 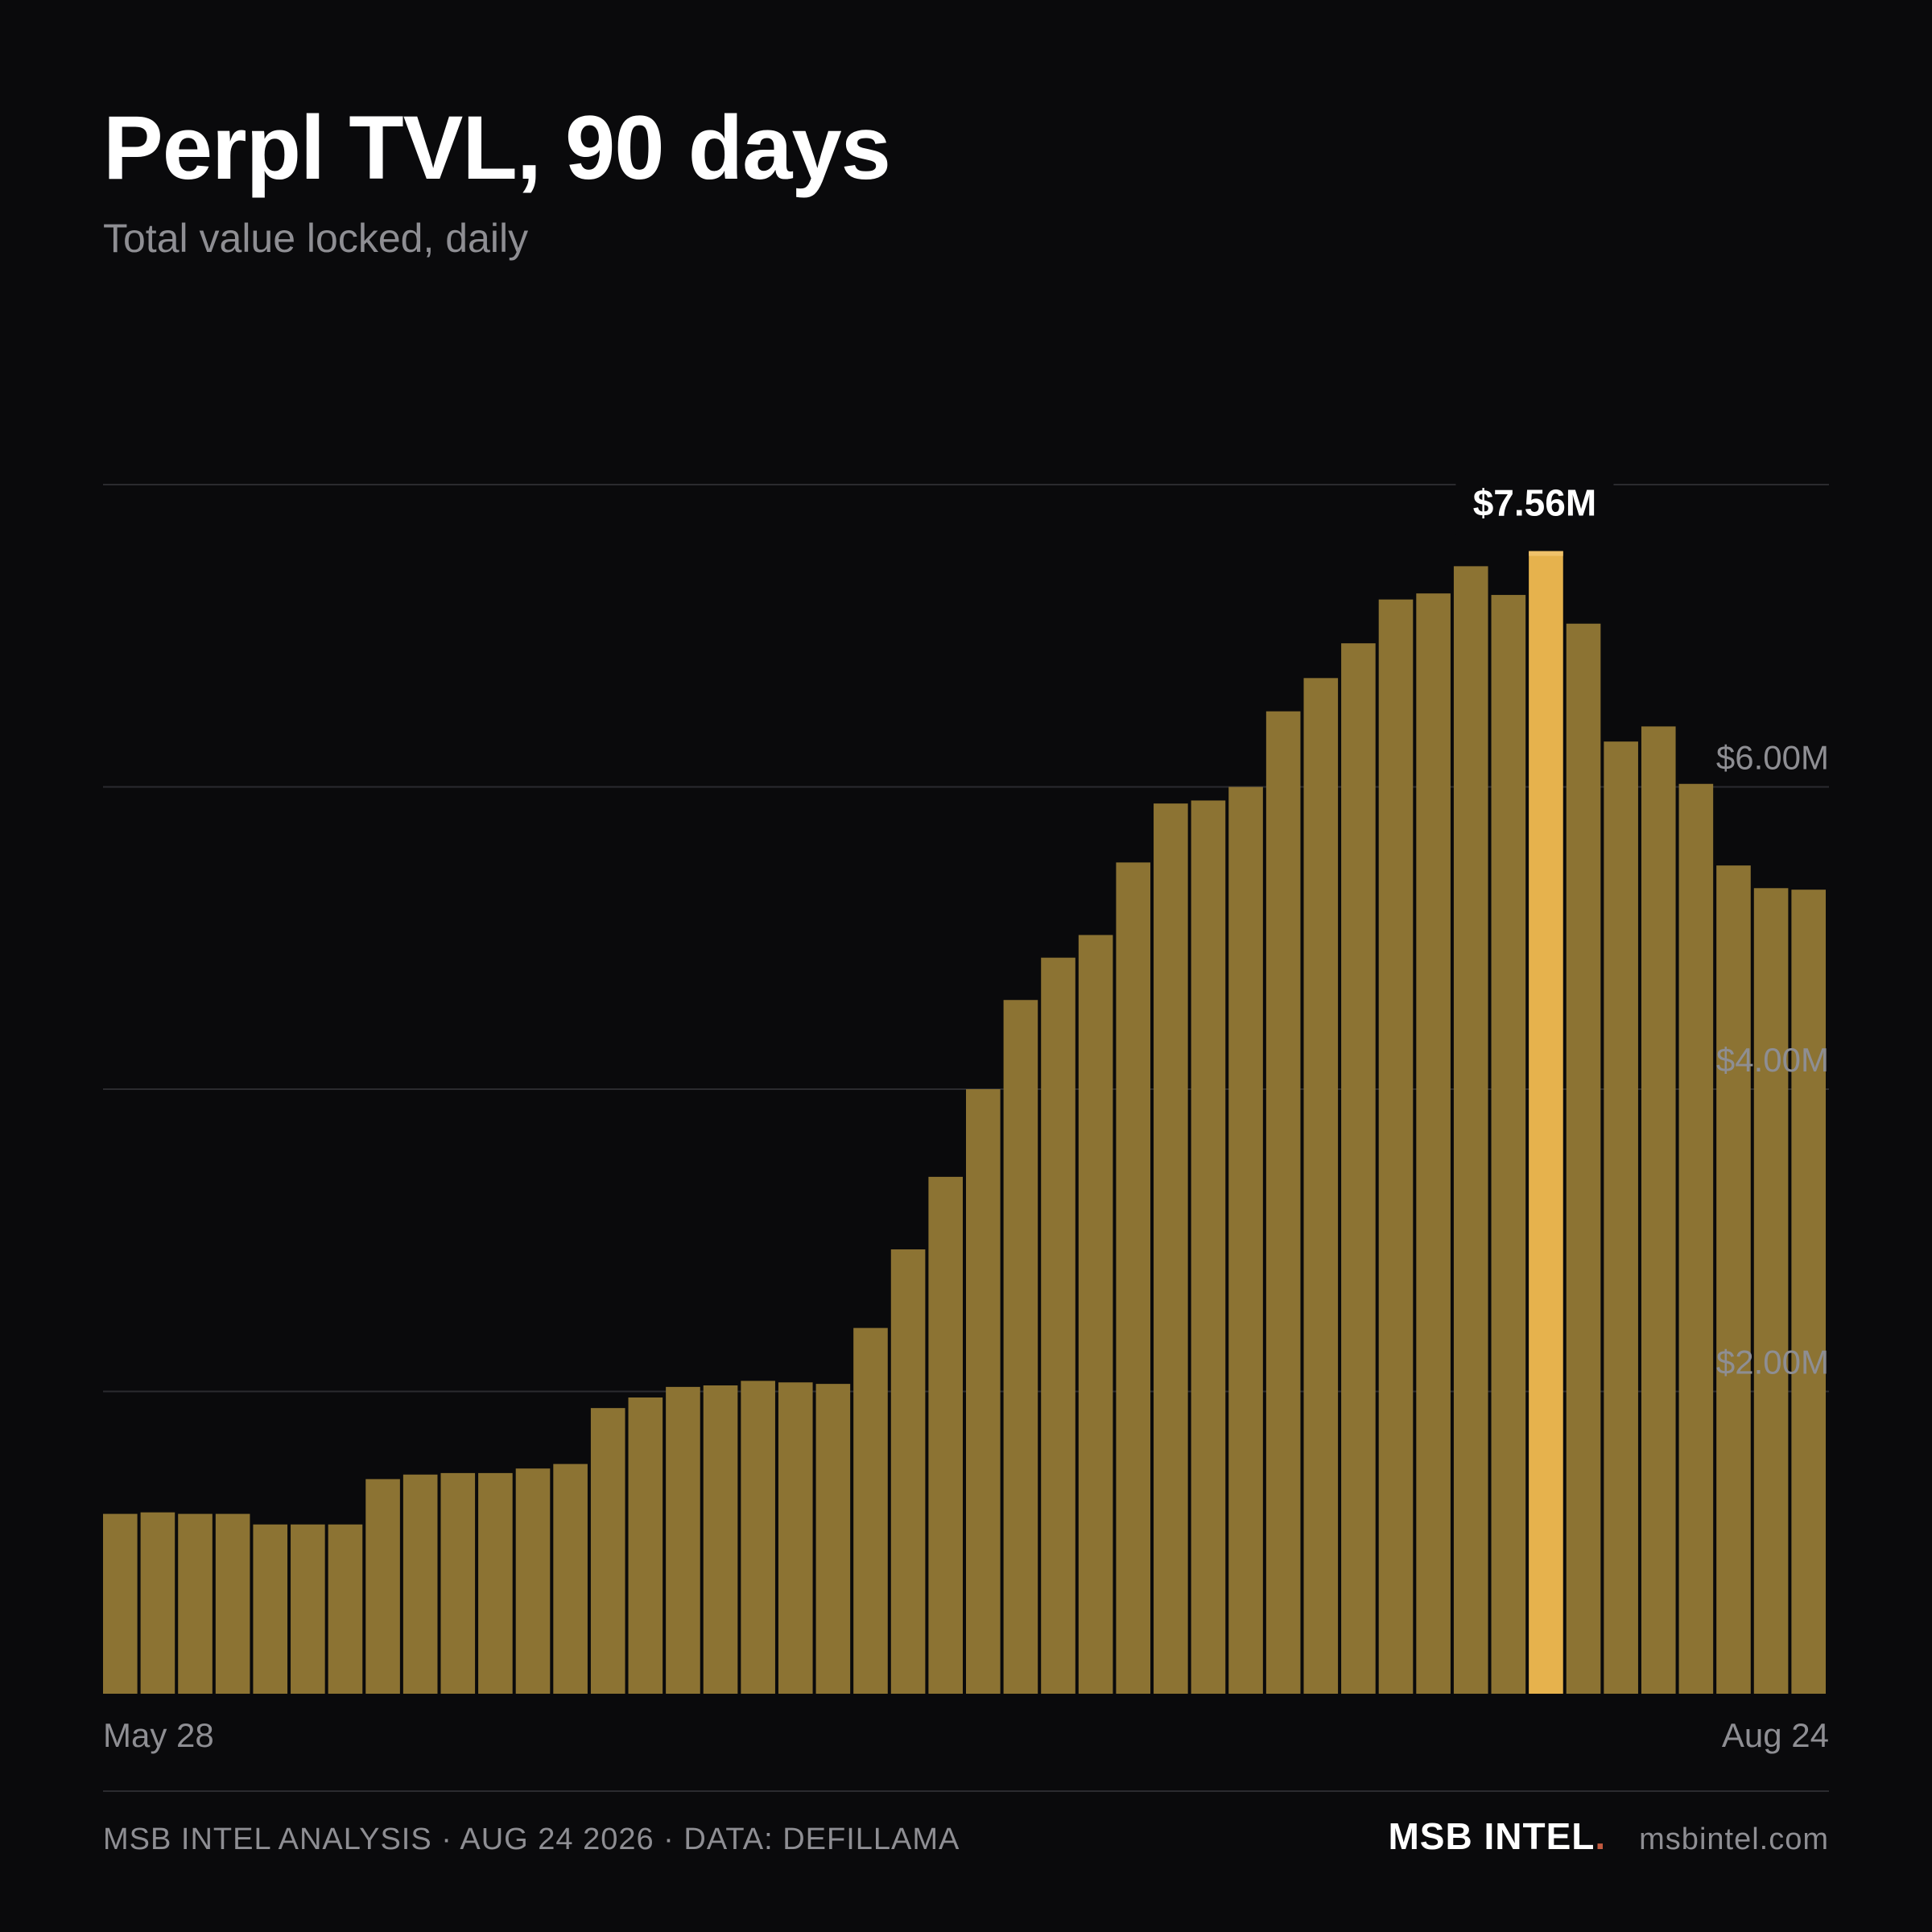 I want to click on y-tick-label: $2.00M, so click(x=1772, y=1362).